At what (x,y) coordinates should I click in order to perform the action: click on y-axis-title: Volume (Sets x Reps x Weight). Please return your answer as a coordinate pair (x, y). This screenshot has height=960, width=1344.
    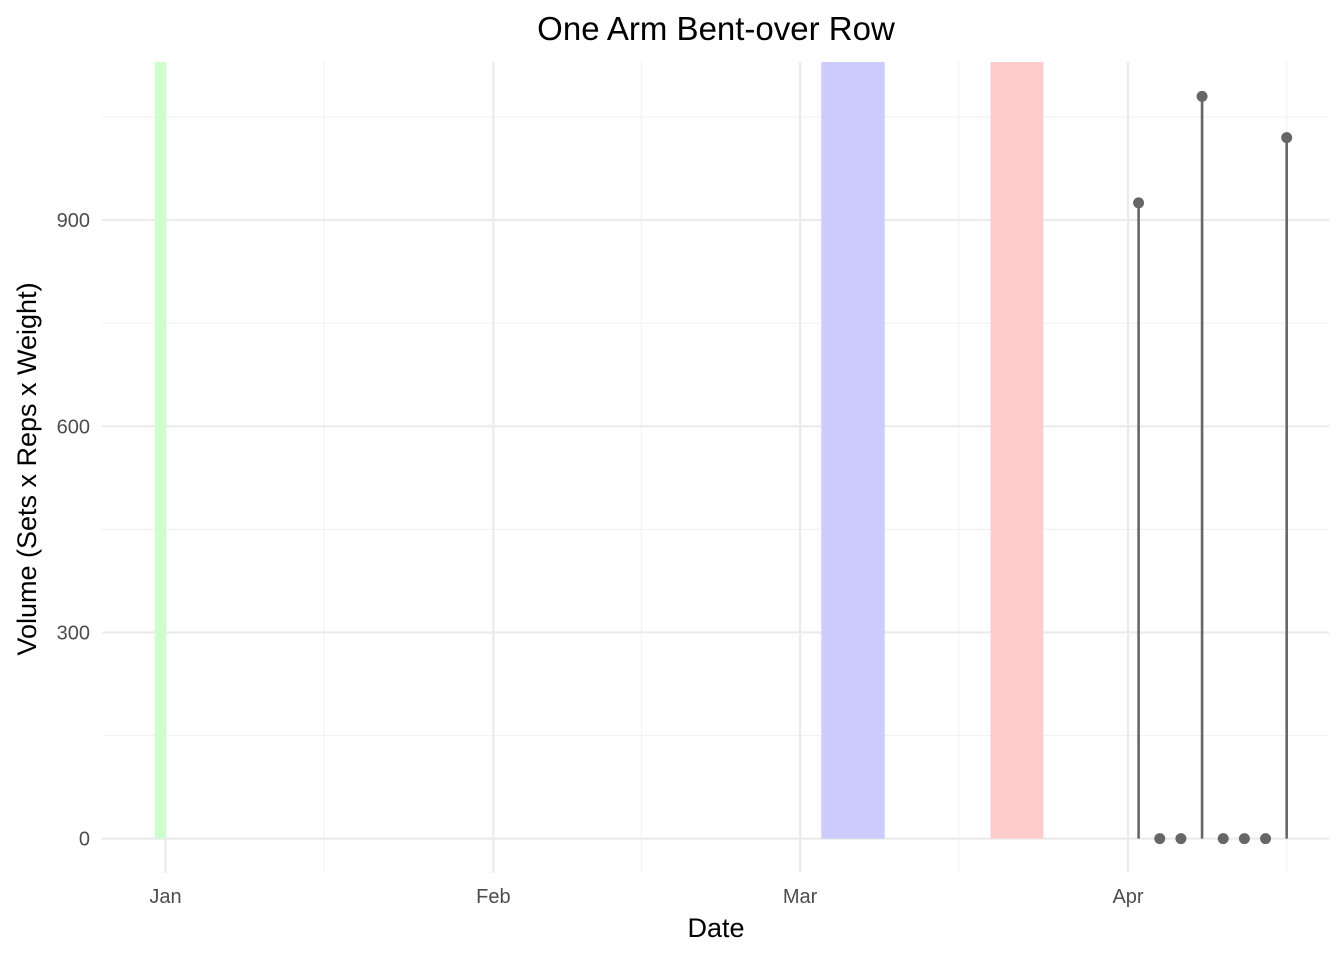
    Looking at the image, I should click on (27, 468).